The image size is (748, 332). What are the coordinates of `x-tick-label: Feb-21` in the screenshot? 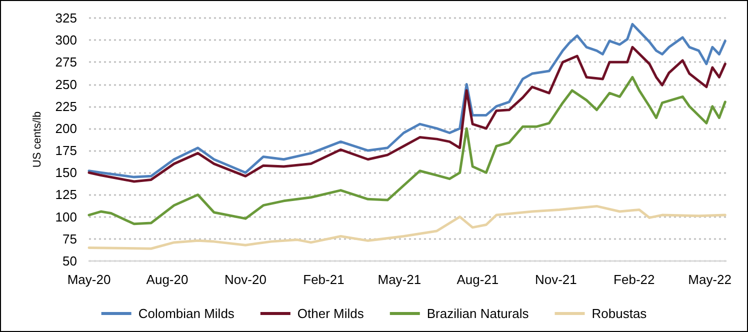 It's located at (323, 279).